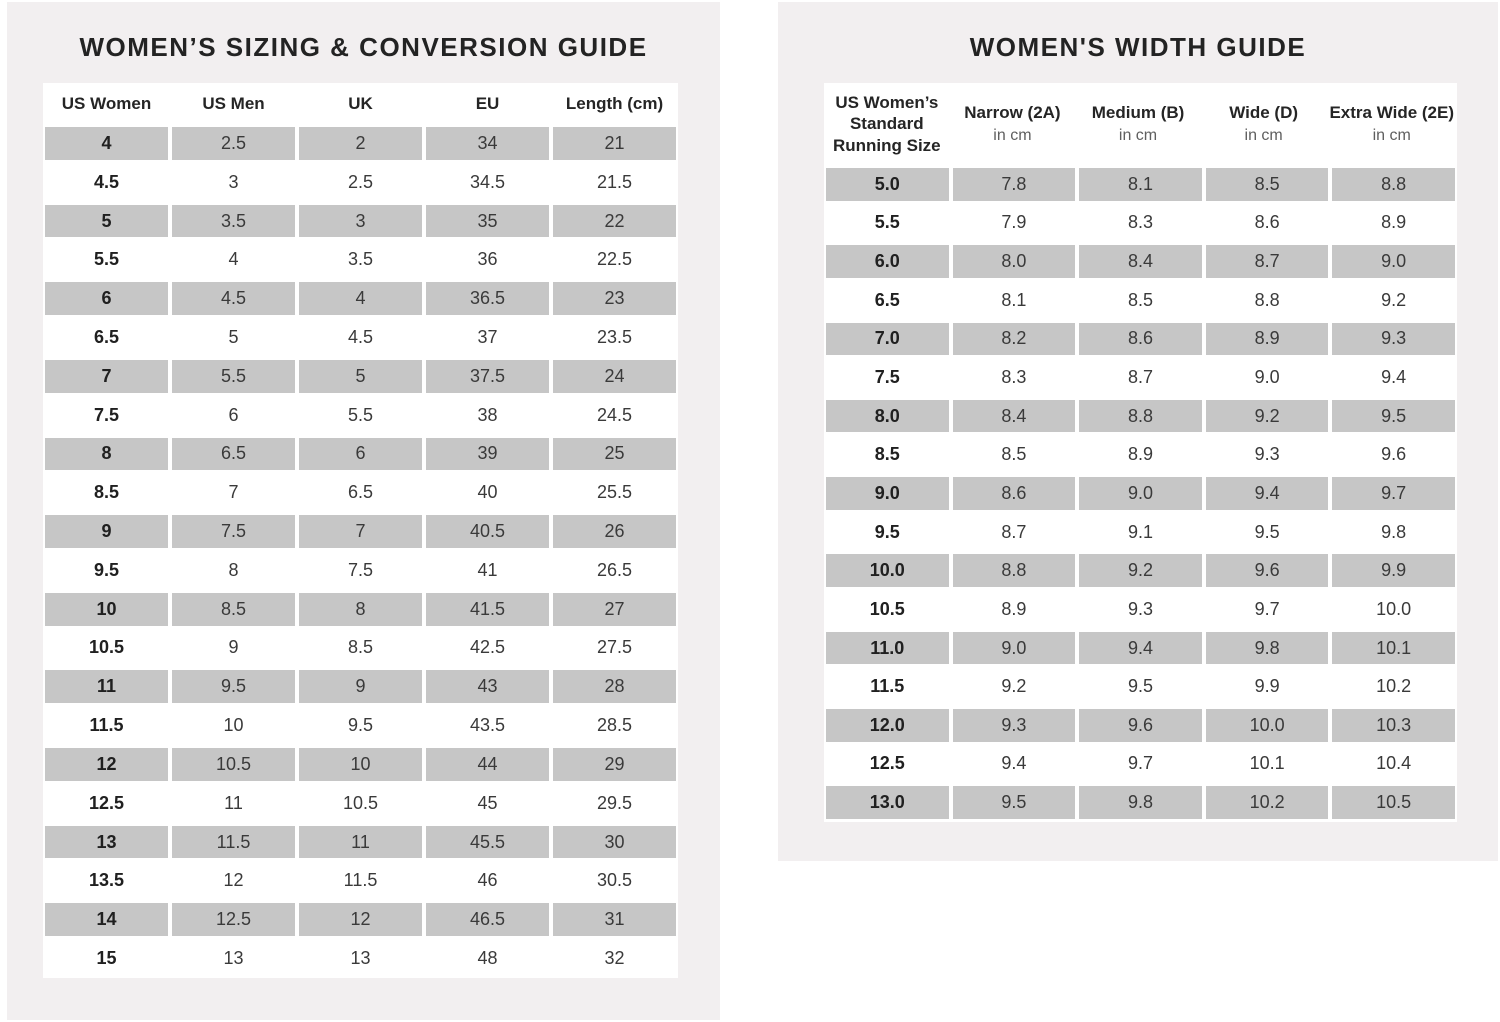  What do you see at coordinates (487, 221) in the screenshot?
I see `table-cell: 35` at bounding box center [487, 221].